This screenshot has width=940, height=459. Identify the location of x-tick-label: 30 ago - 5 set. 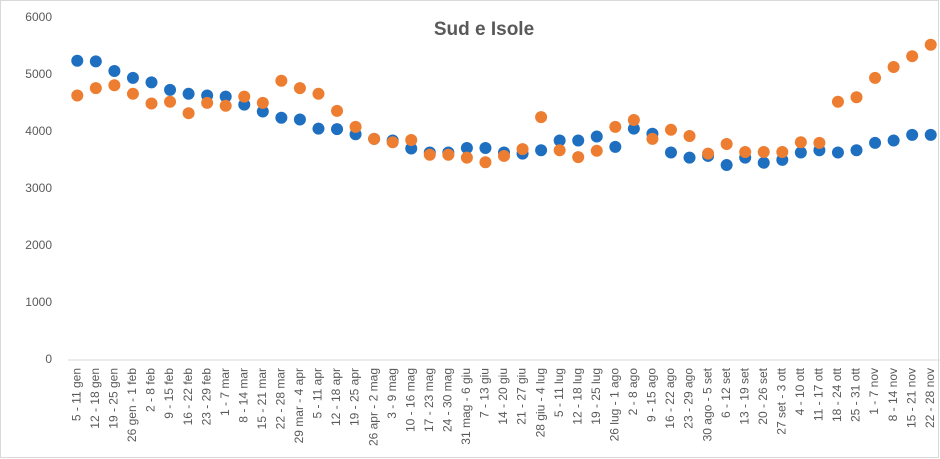
(707, 404).